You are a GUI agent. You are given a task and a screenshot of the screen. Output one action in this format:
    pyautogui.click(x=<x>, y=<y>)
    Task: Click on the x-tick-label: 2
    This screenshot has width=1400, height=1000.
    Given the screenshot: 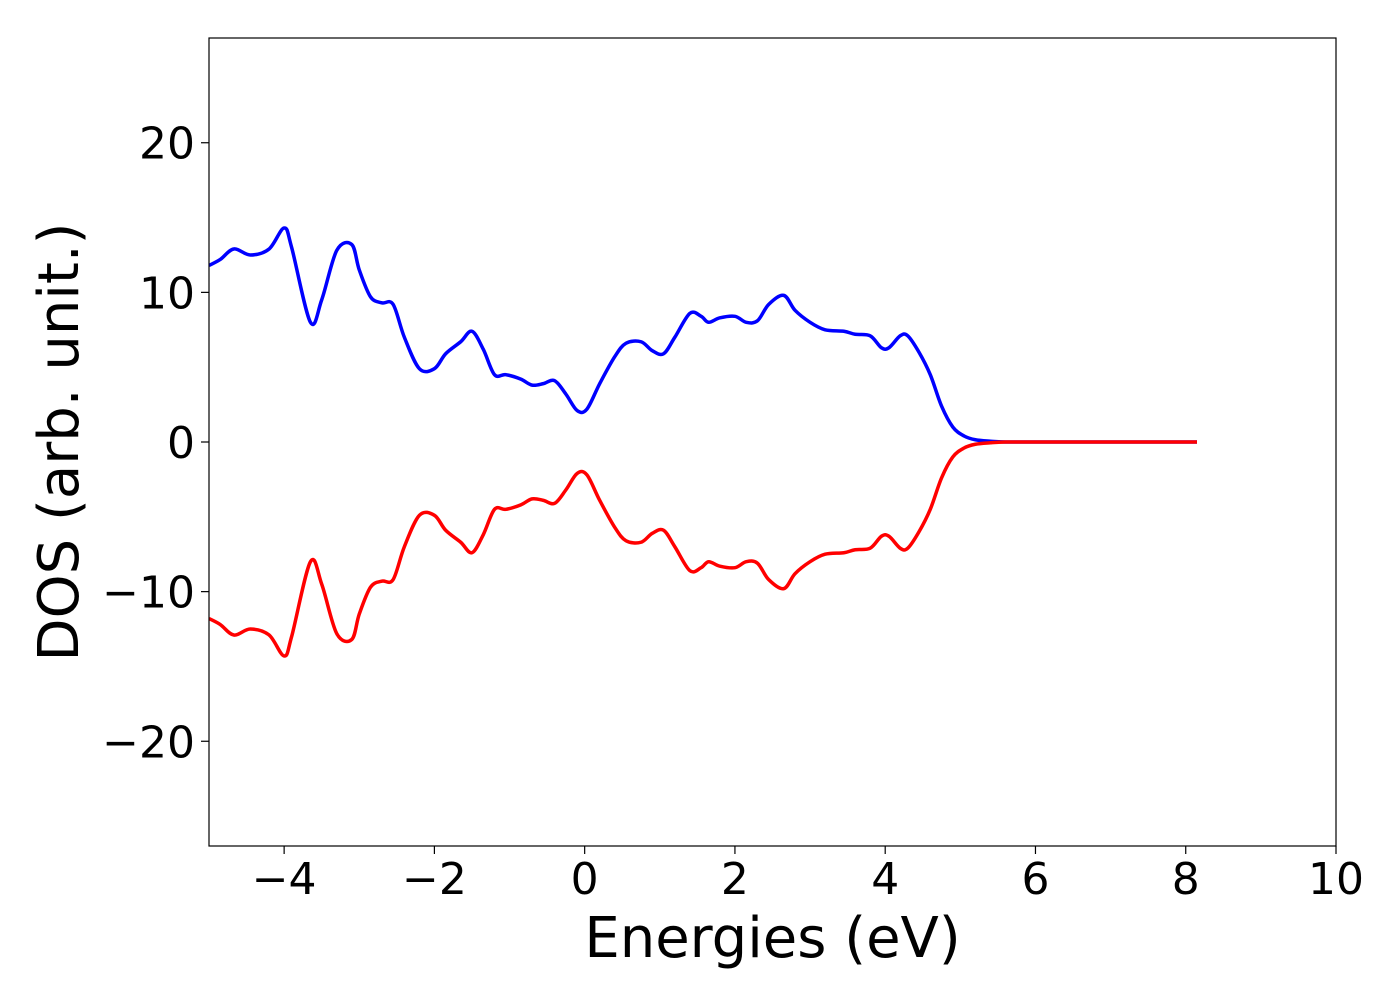 What is the action you would take?
    pyautogui.click(x=735, y=879)
    